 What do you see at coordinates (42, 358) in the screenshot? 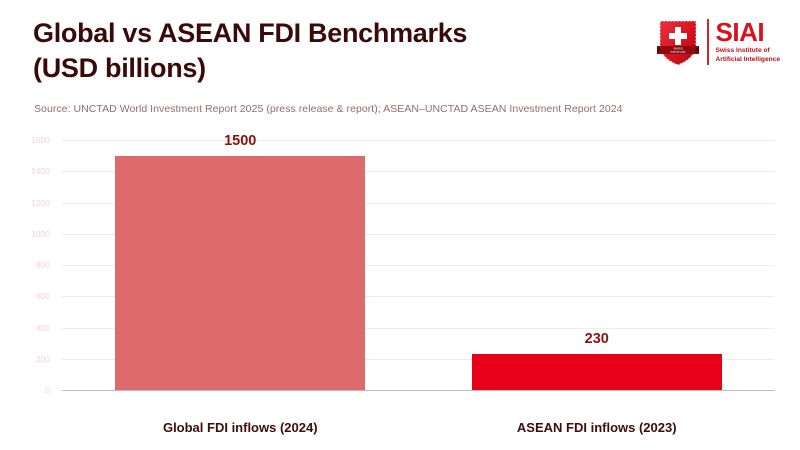
I see `y-axis-tick-label: 200` at bounding box center [42, 358].